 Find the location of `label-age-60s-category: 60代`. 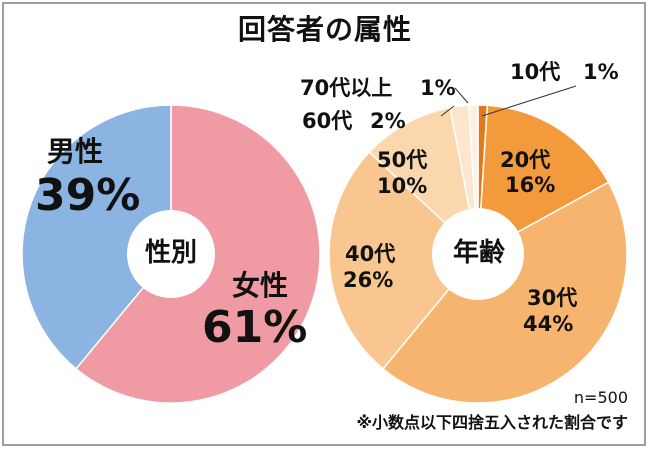

label-age-60s-category: 60代 is located at coordinates (327, 121).